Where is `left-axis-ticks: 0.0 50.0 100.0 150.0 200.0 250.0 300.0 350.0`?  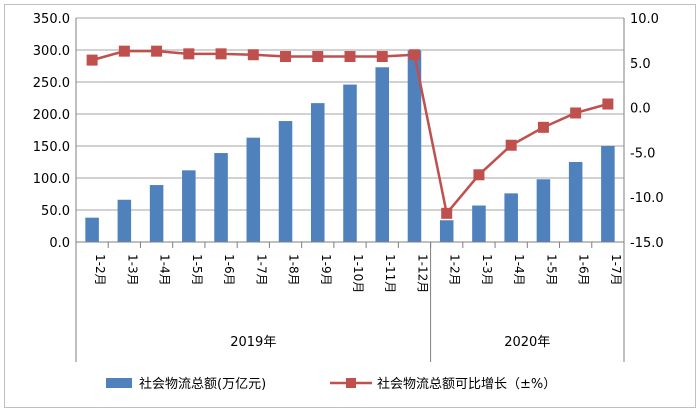
left-axis-ticks: 0.0 50.0 100.0 150.0 200.0 250.0 300.0 350.0 is located at coordinates (51, 131).